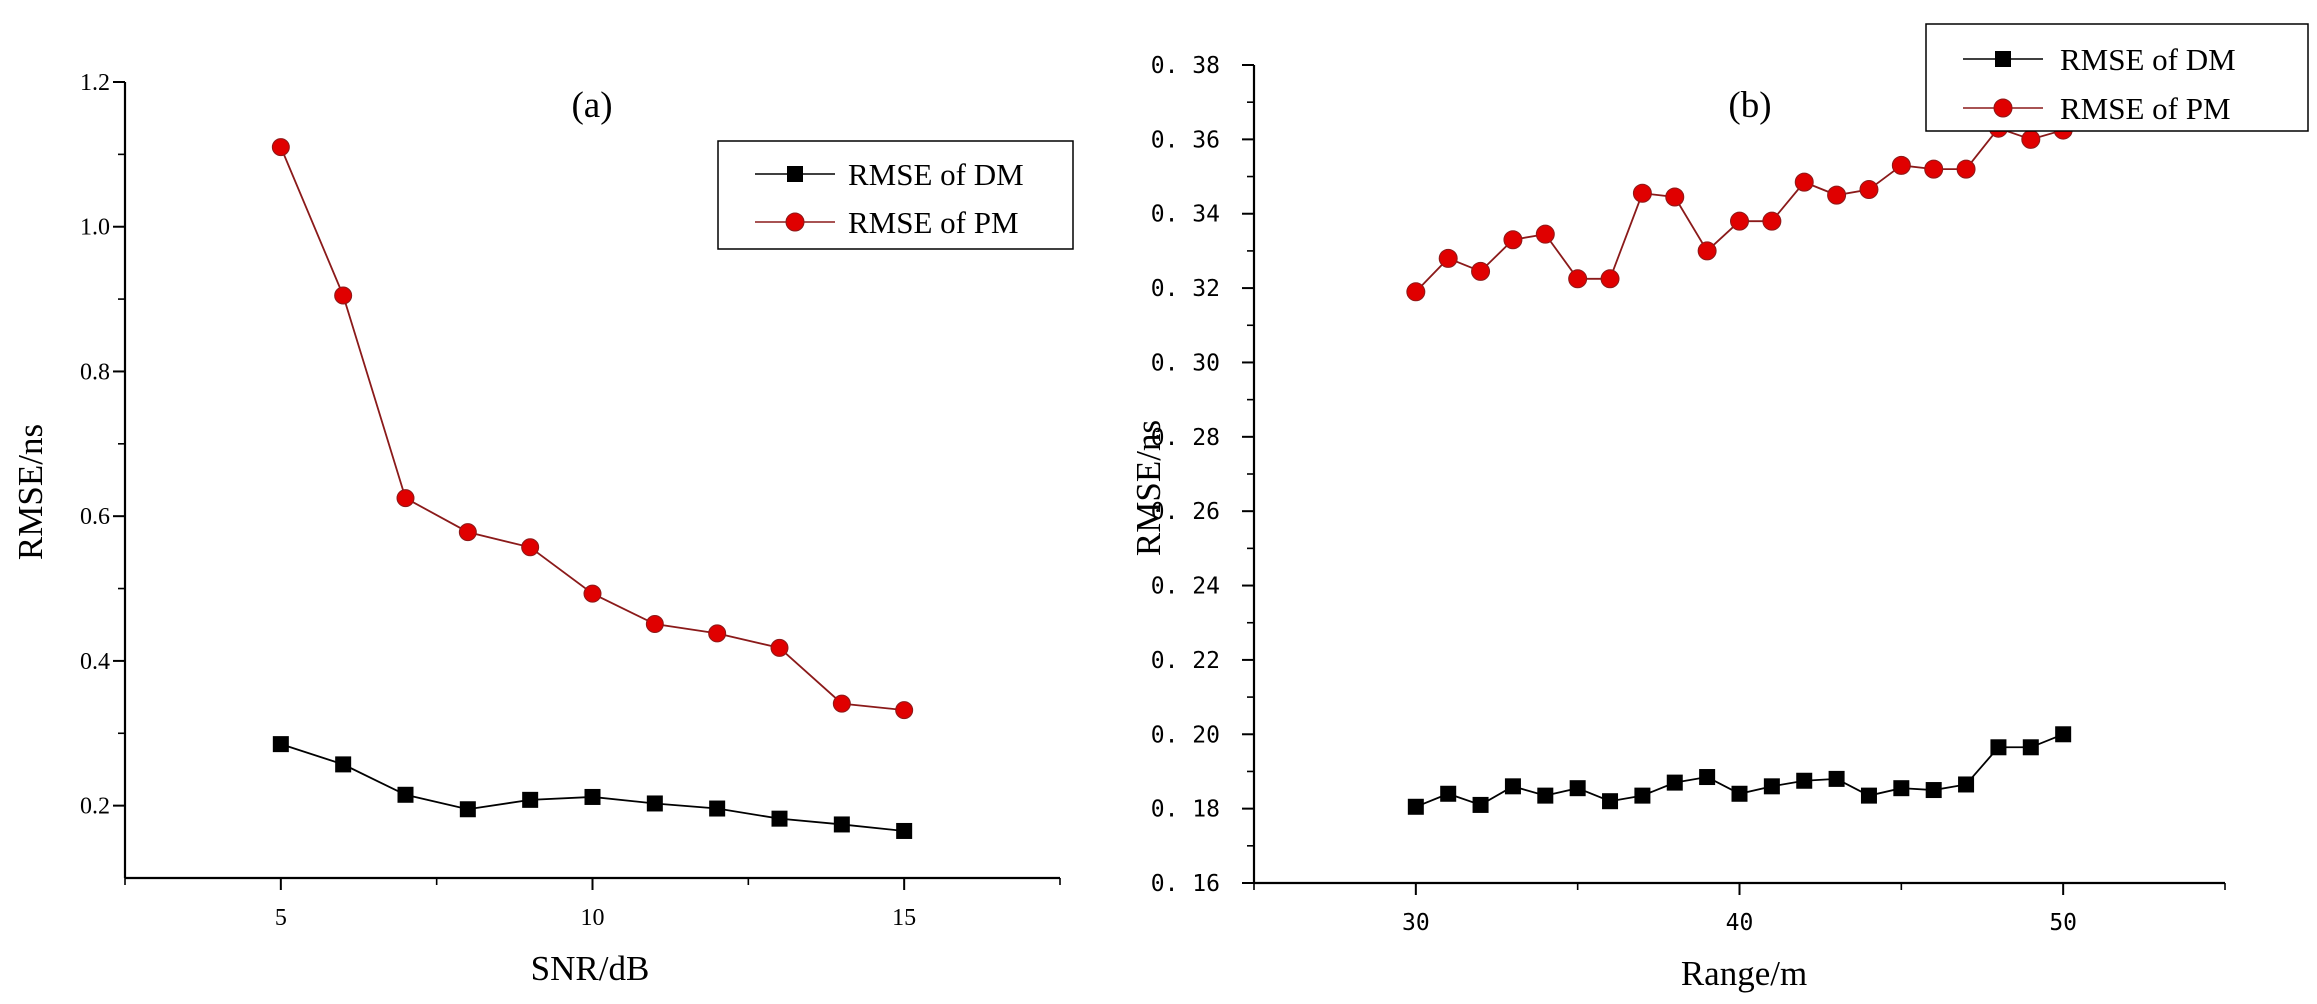 This screenshot has height=1004, width=2317. What do you see at coordinates (1148, 488) in the screenshot?
I see `panel-b-y-axis-title: RMSE/ns` at bounding box center [1148, 488].